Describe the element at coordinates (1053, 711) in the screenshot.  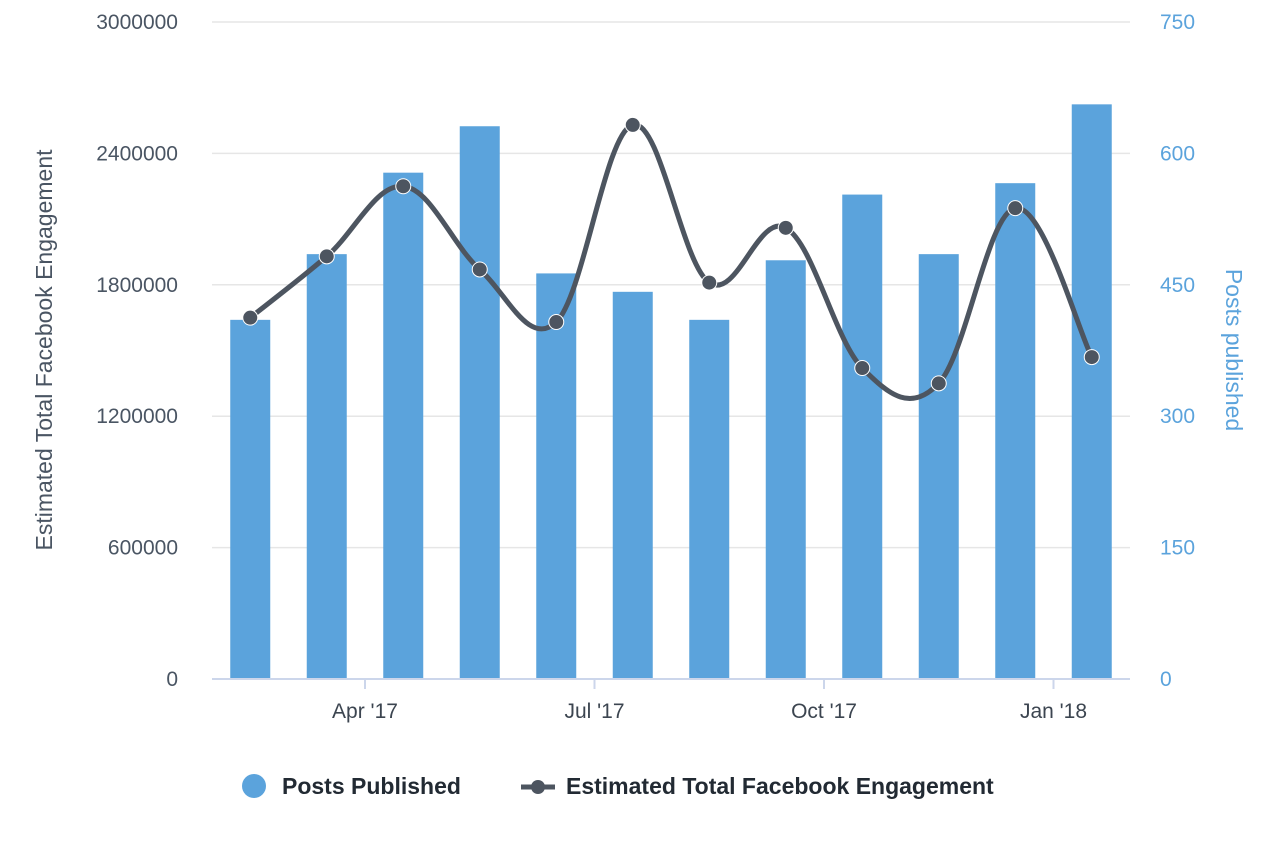
I see `x-tick-label: Jan '18` at that location.